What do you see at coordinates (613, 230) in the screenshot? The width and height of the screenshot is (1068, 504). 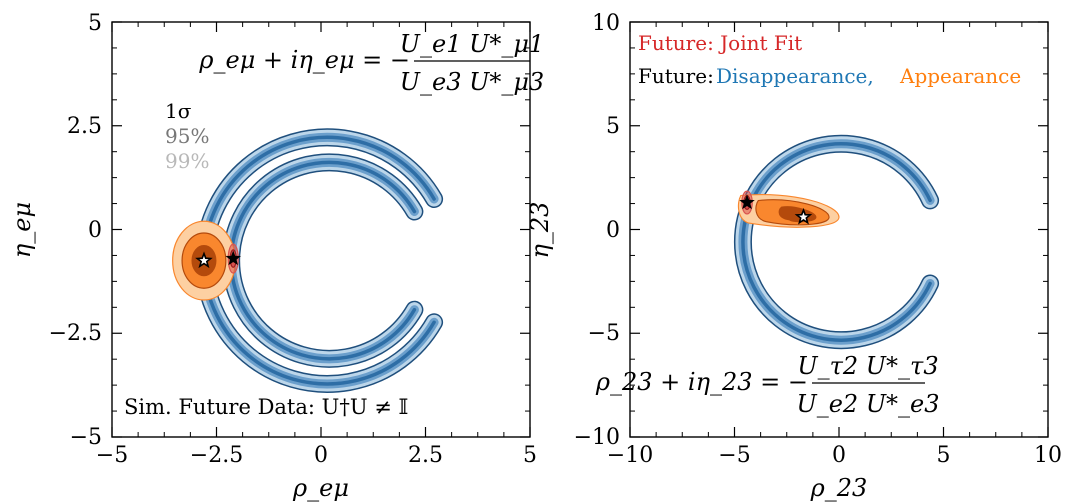 I see `right-ytick-label: 0` at bounding box center [613, 230].